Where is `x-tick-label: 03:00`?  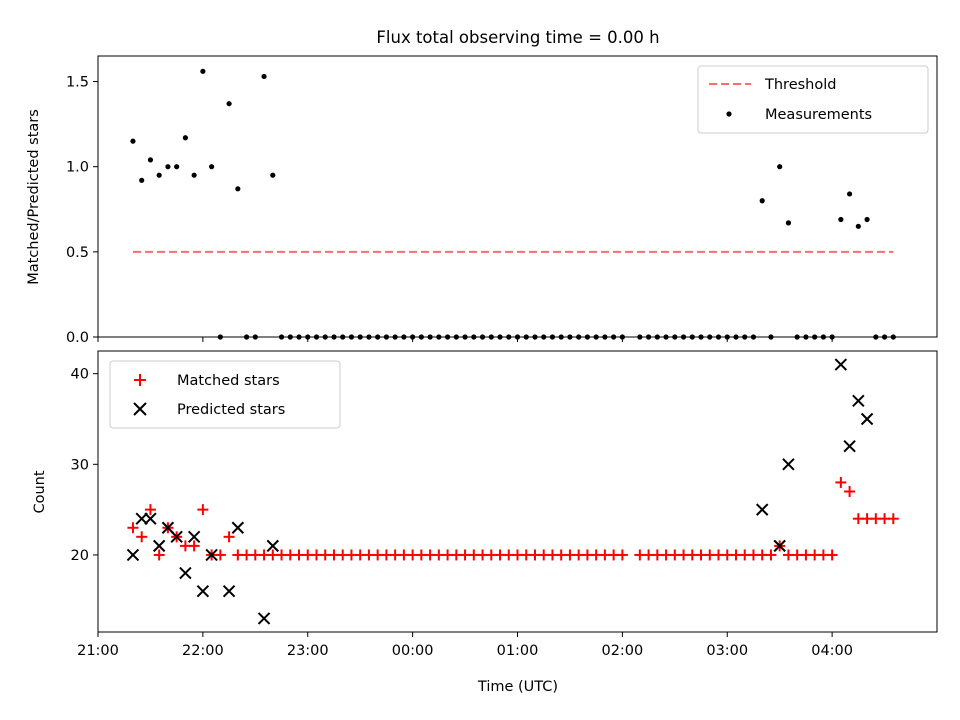 x-tick-label: 03:00 is located at coordinates (727, 651).